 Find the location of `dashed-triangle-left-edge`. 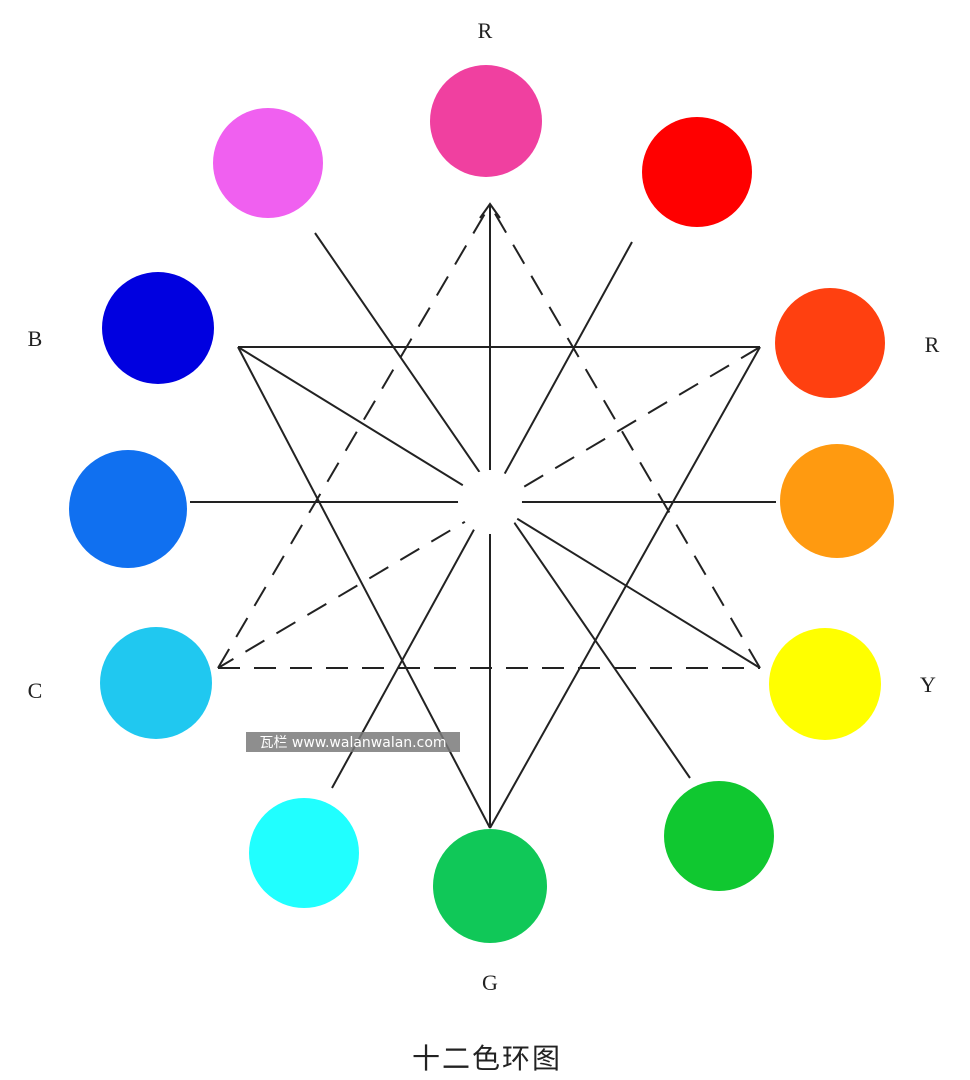

dashed-triangle-left-edge is located at coordinates (354, 436).